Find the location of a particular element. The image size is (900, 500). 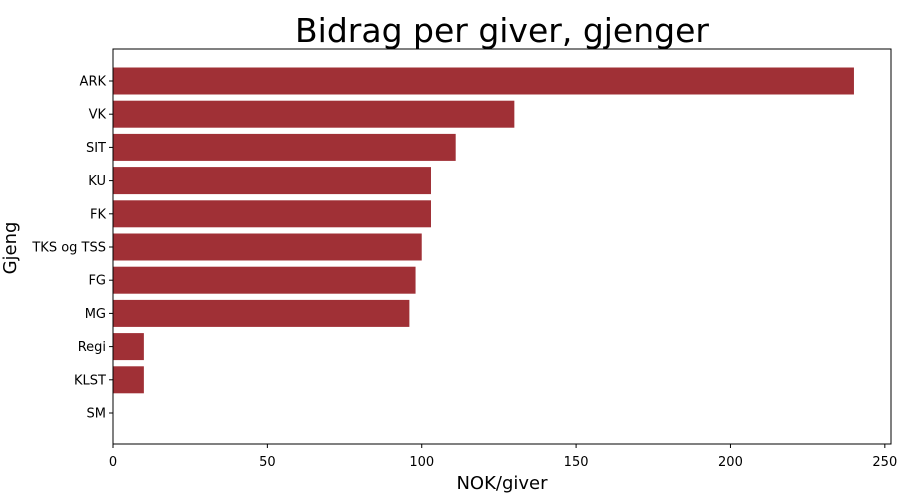

y-tick-label: MG is located at coordinates (95, 314).